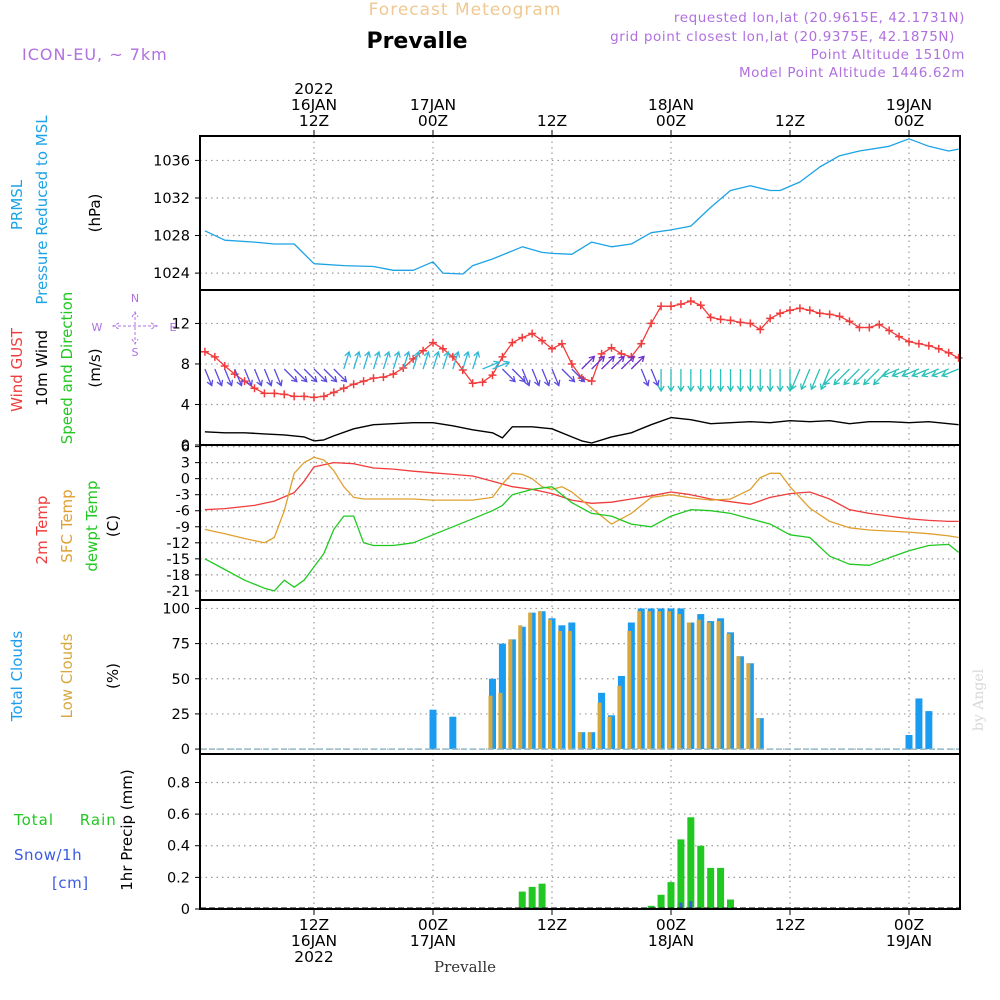  Describe the element at coordinates (888, 55) in the screenshot. I see `point-altitude: Point Altitude 1510m` at that location.